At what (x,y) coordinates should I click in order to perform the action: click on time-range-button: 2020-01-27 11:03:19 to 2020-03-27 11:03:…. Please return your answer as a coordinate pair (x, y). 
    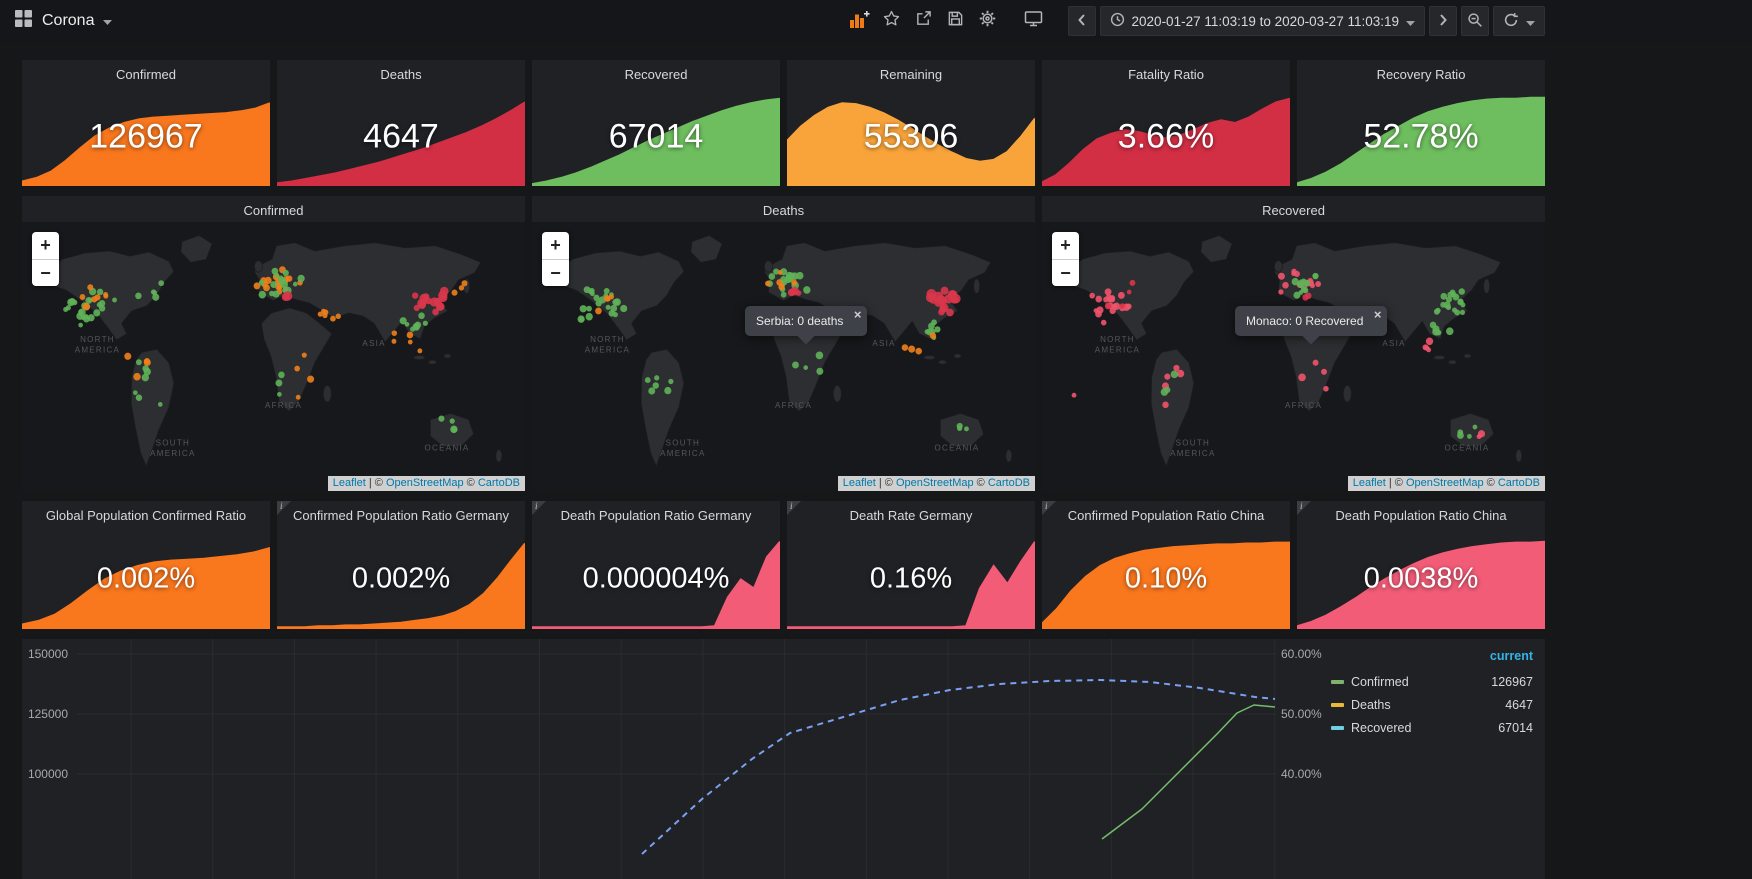
    Looking at the image, I should click on (1262, 21).